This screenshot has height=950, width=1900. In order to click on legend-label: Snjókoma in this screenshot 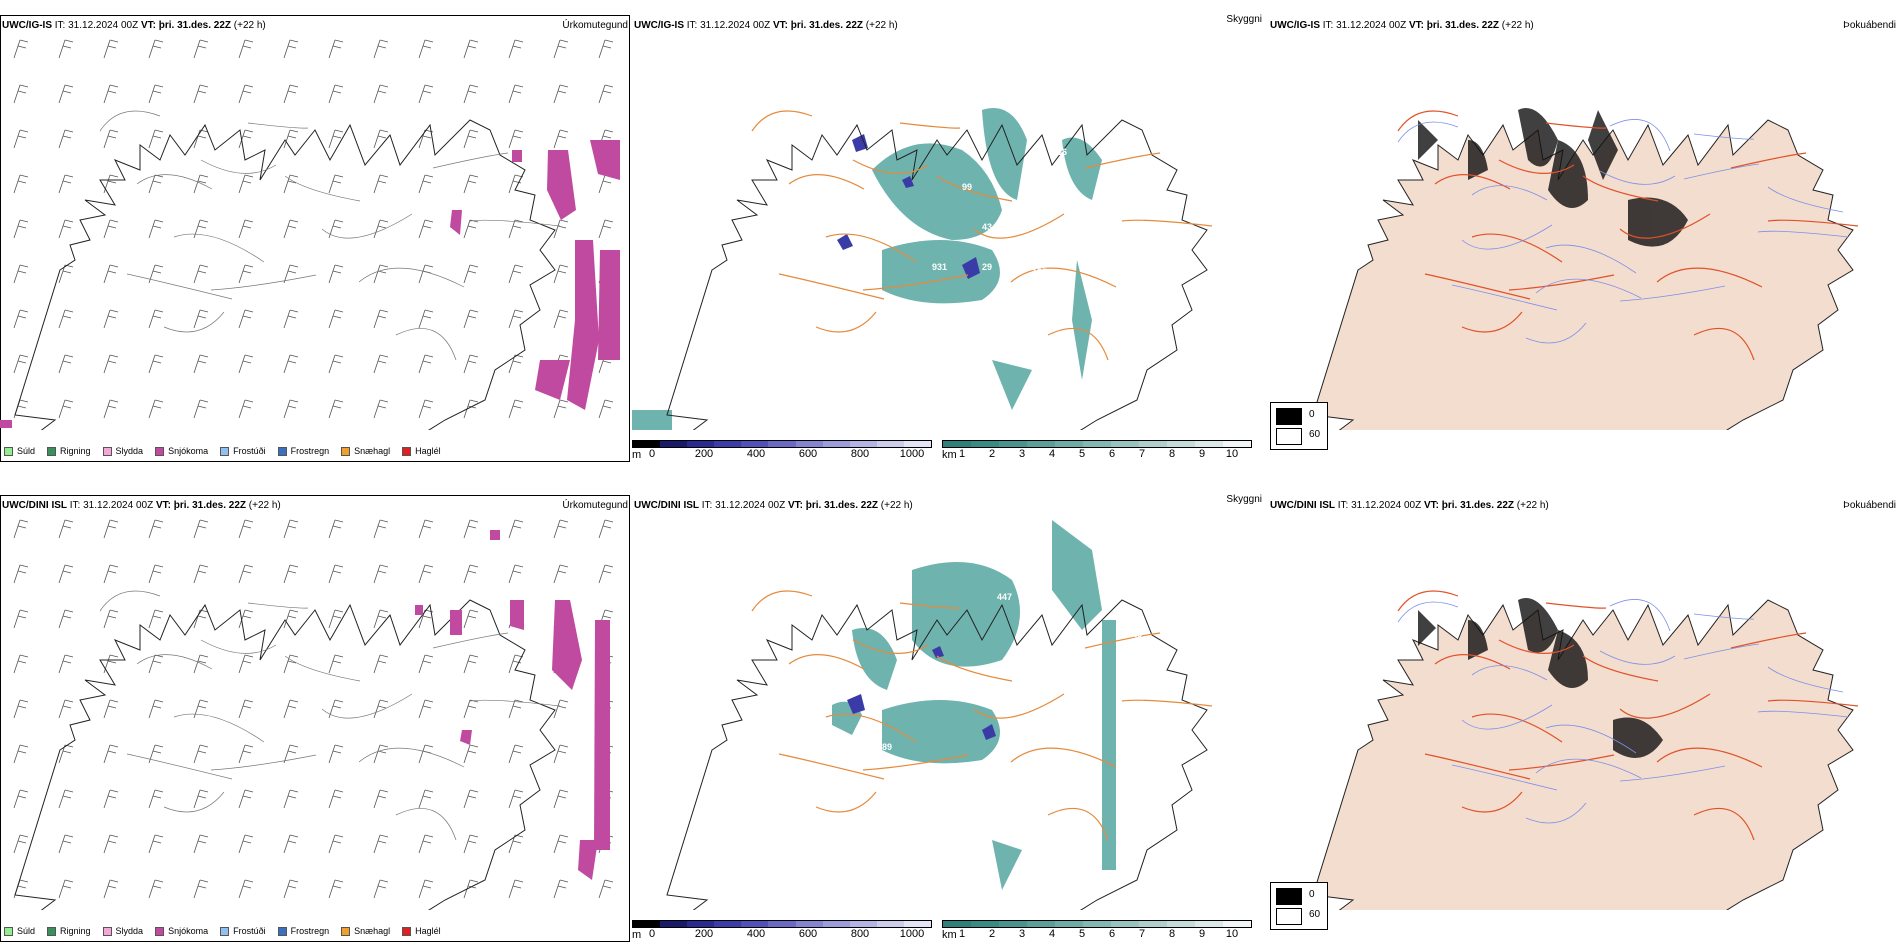, I will do `click(188, 451)`.